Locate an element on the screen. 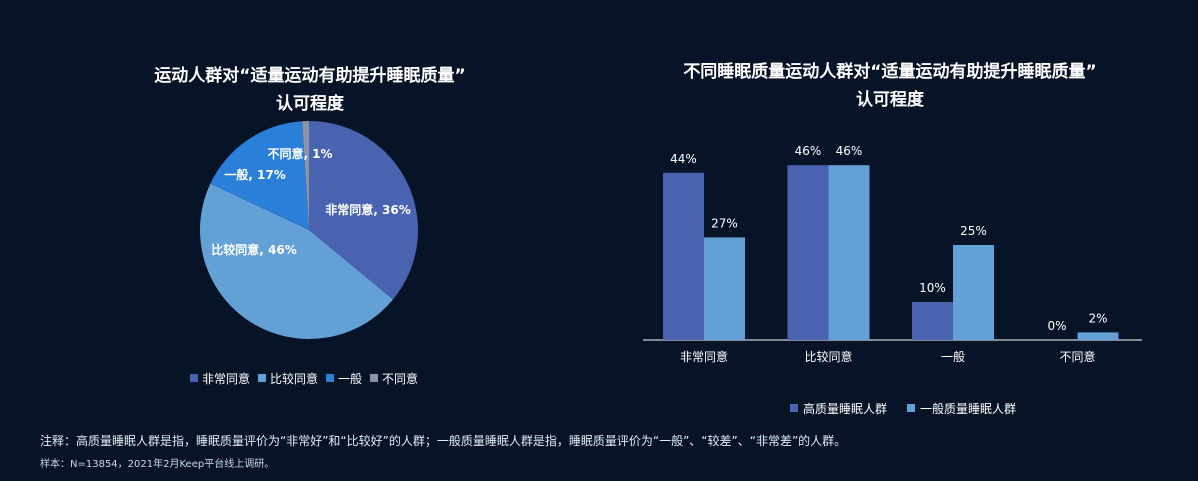 The width and height of the screenshot is (1198, 481). pie-title-line1: 运动人群对“适量运动有助提升睡眠质量” is located at coordinates (310, 76).